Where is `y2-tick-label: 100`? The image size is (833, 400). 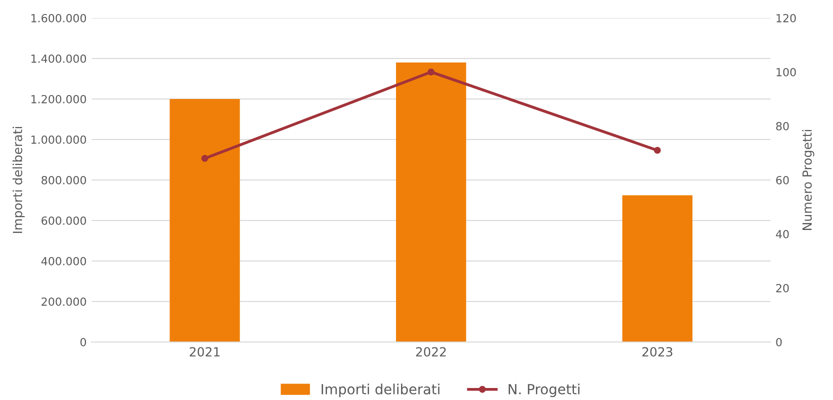 y2-tick-label: 100 is located at coordinates (786, 72).